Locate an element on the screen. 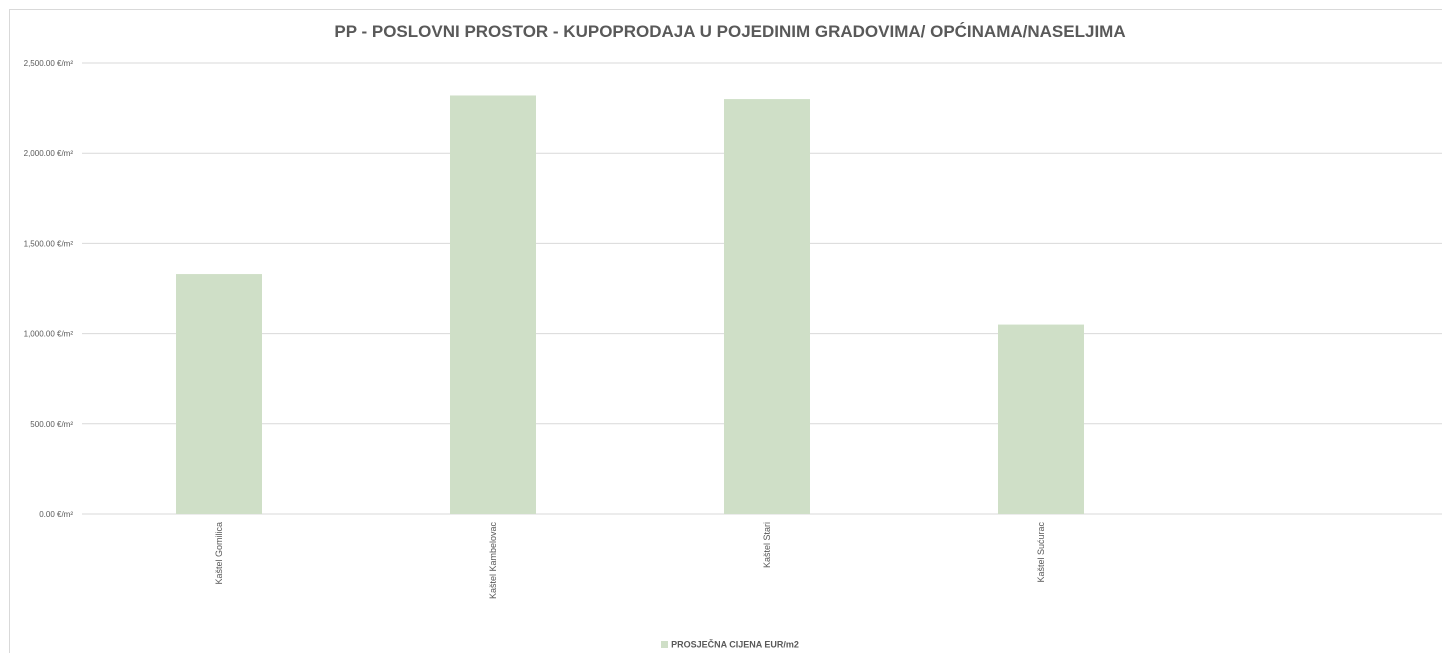  y-tick-label: 2,500.00 €/m² is located at coordinates (49, 63).